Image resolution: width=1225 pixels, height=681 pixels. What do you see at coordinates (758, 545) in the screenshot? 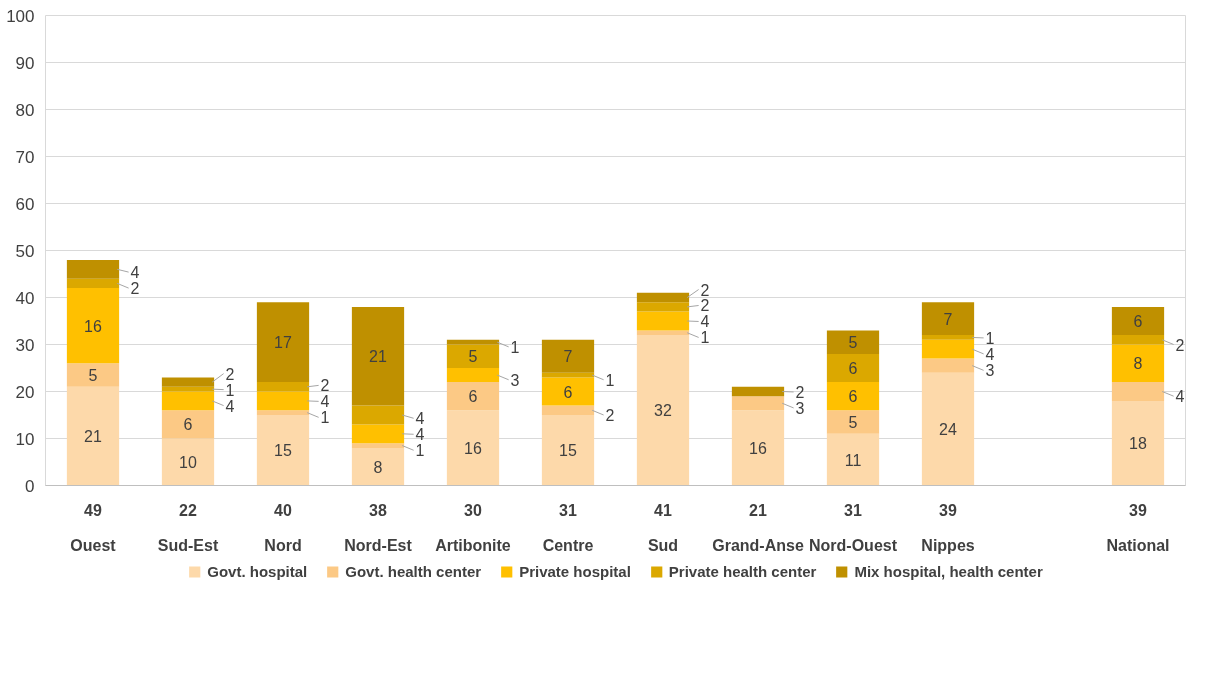
I see `x-tick-label: Grand-Anse` at bounding box center [758, 545].